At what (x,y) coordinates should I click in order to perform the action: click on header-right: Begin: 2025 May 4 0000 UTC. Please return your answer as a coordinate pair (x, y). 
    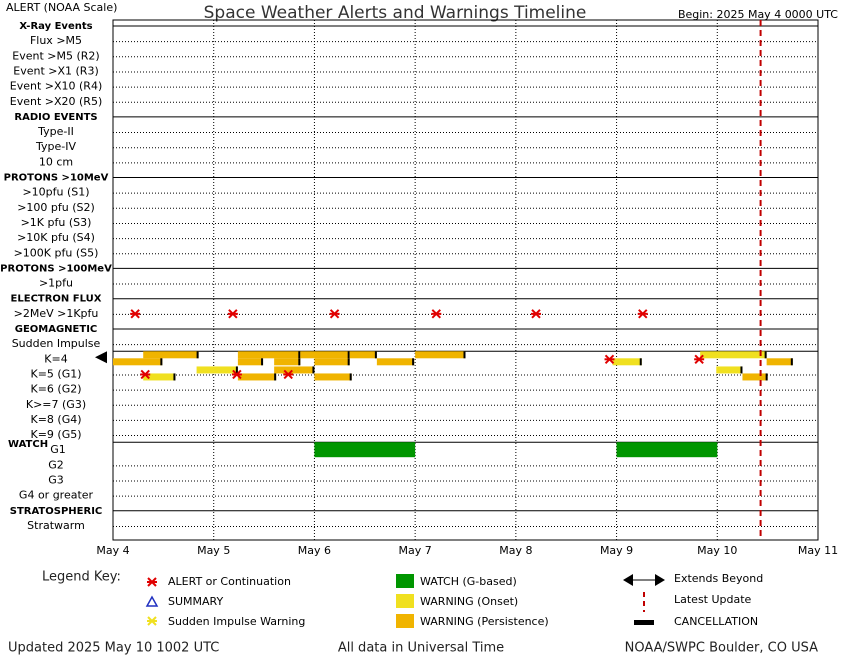
    Looking at the image, I should click on (758, 14).